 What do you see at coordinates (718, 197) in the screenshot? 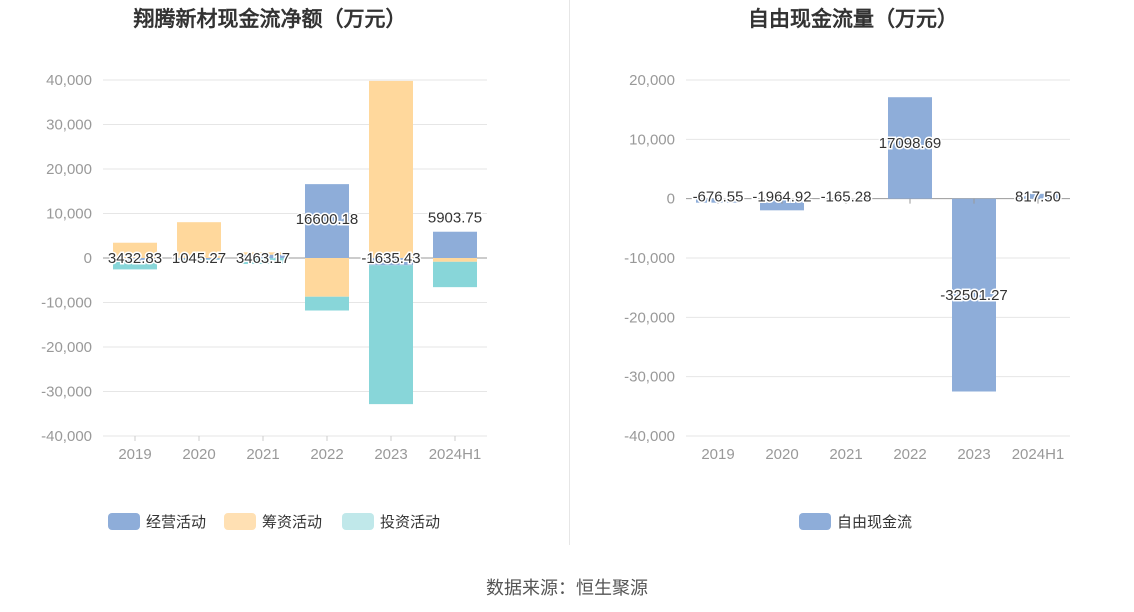
I see `data-label: -676.55` at bounding box center [718, 197].